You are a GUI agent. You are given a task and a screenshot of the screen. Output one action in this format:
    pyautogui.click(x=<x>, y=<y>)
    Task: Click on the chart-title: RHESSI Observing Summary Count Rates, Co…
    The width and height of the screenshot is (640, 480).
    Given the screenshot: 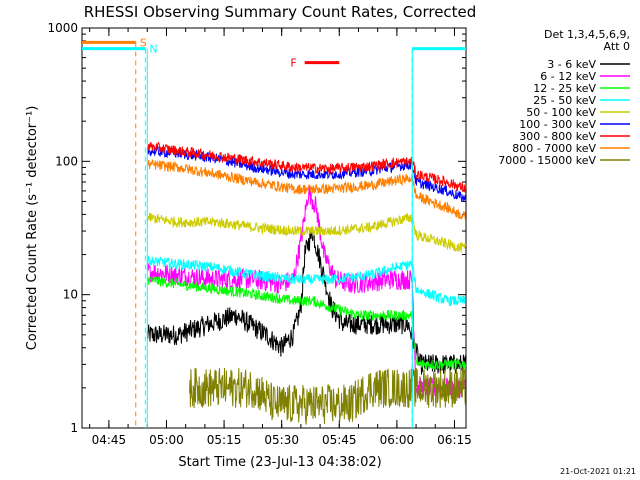 What is the action you would take?
    pyautogui.click(x=280, y=12)
    